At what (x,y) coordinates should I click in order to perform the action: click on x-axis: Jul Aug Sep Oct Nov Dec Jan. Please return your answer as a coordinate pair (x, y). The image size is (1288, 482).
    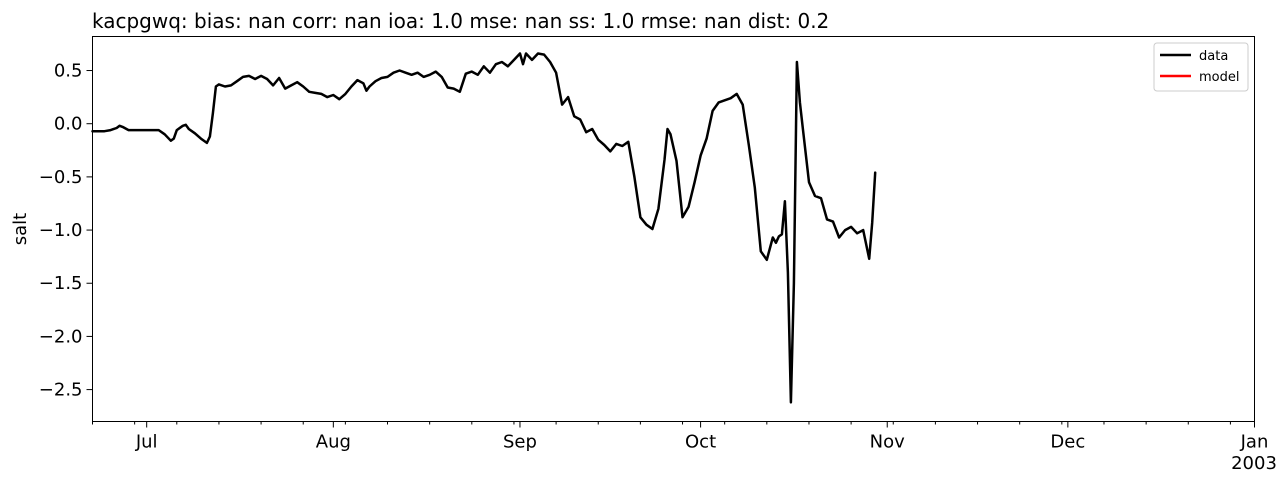
    Looking at the image, I should click on (680, 437).